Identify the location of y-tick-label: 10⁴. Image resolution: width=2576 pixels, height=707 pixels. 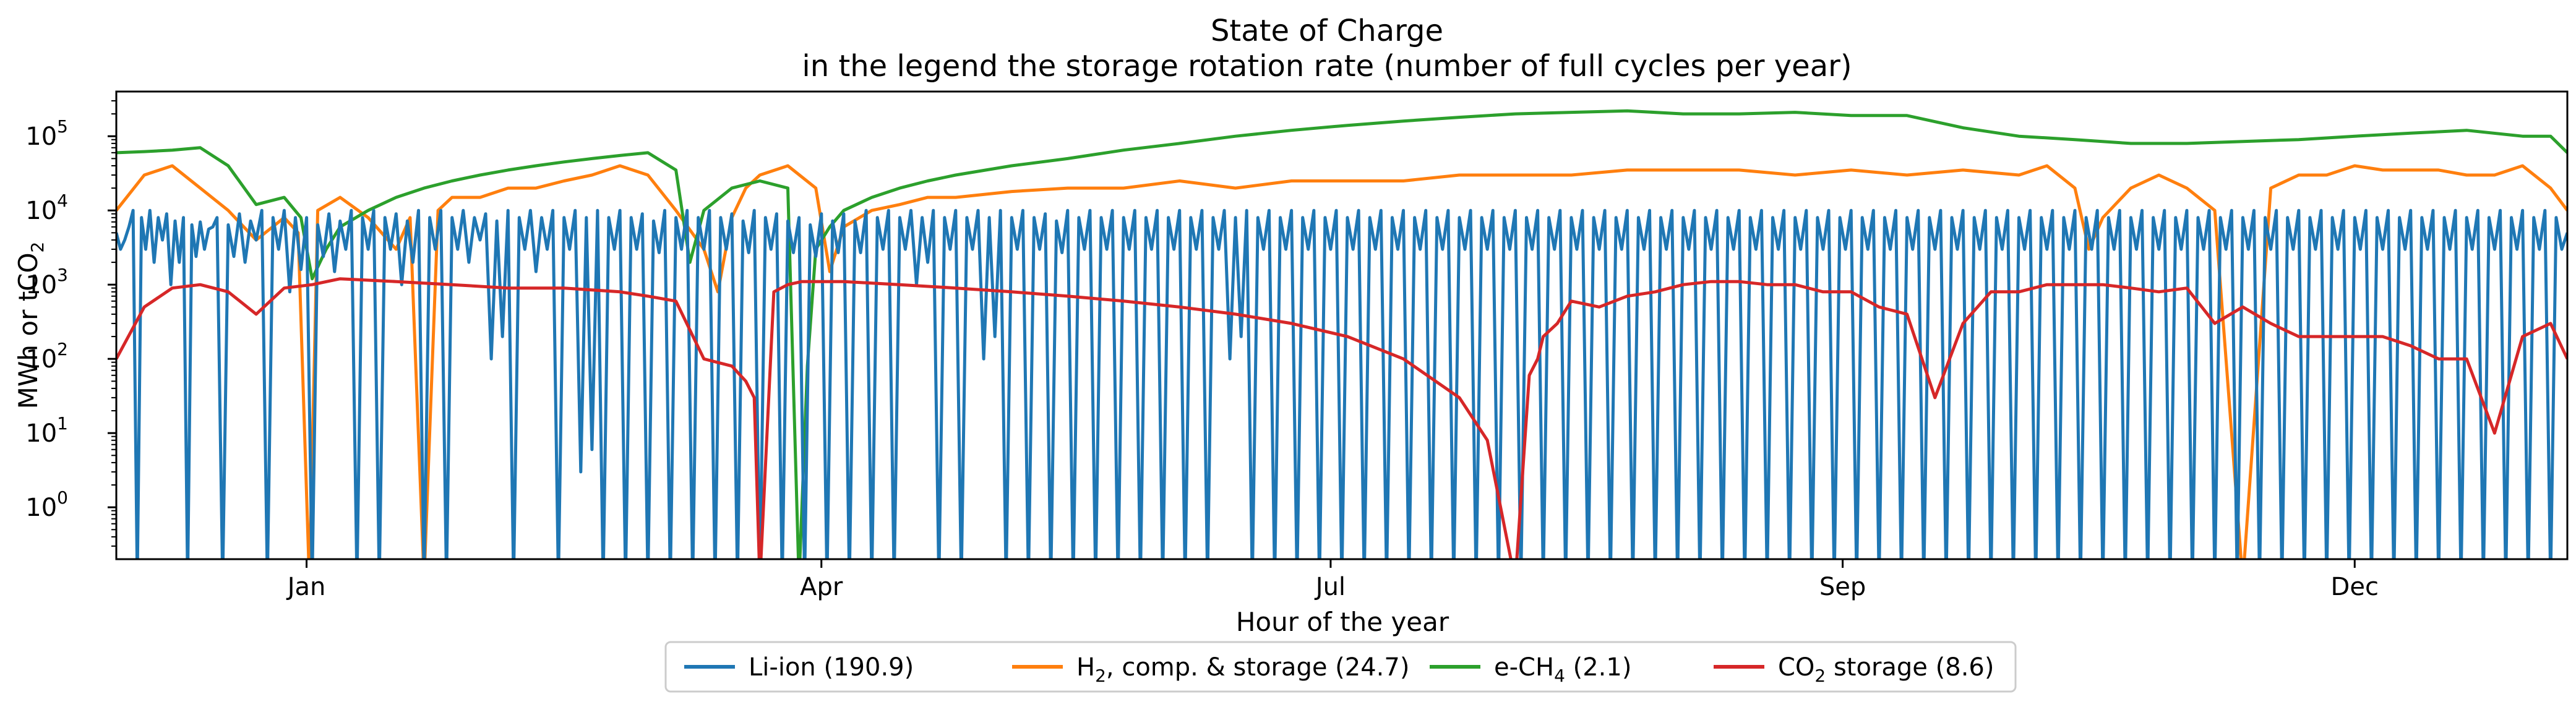
(46, 208).